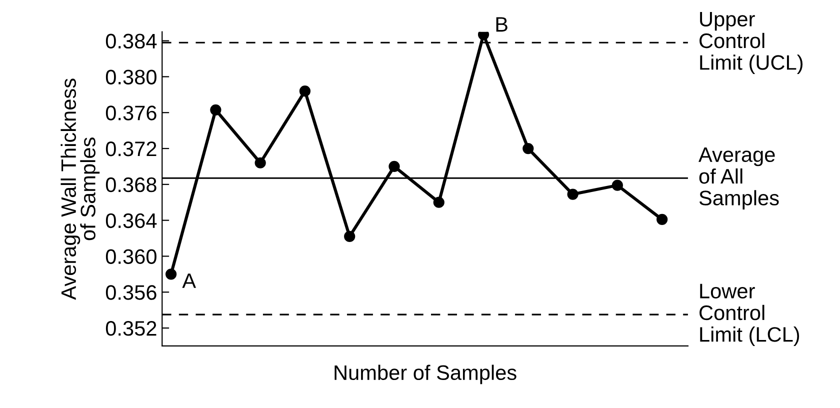  What do you see at coordinates (131, 256) in the screenshot?
I see `y-tick-label: 0.360` at bounding box center [131, 256].